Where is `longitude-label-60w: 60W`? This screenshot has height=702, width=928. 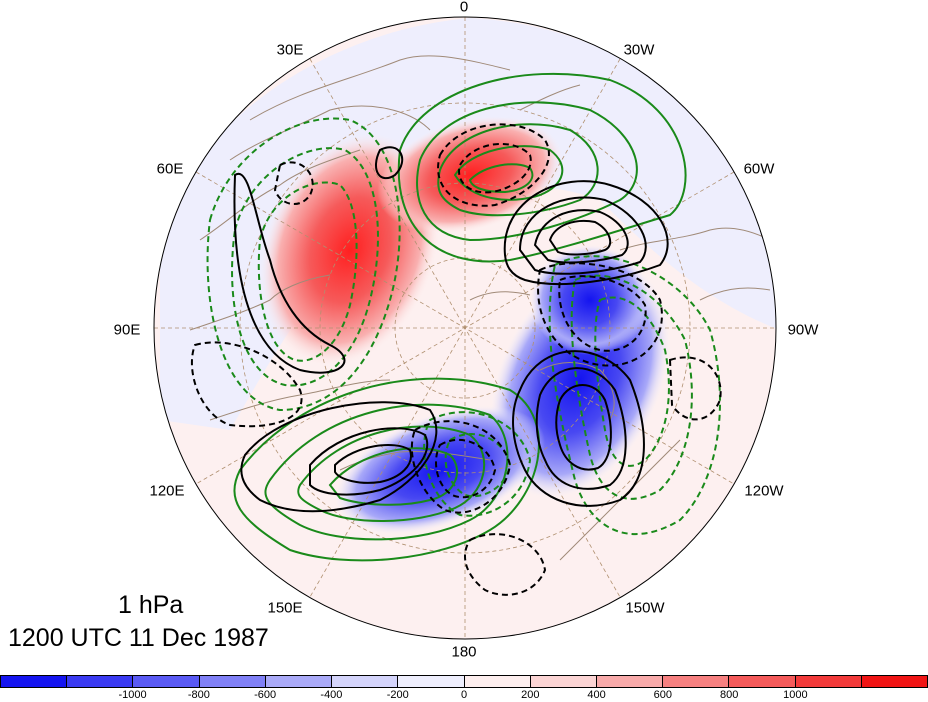 longitude-label-60w: 60W is located at coordinates (759, 169).